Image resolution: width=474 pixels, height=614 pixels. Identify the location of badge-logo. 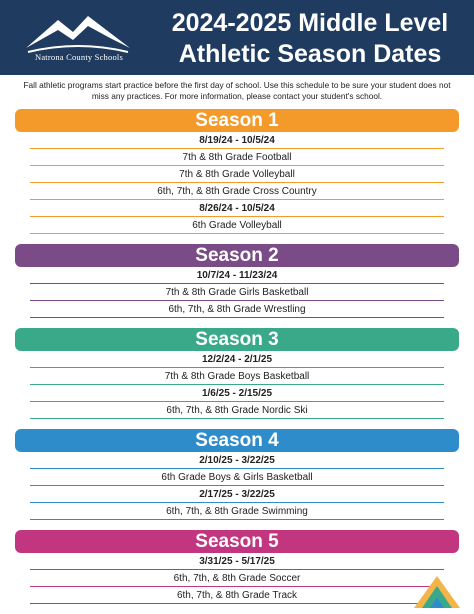
(437, 592).